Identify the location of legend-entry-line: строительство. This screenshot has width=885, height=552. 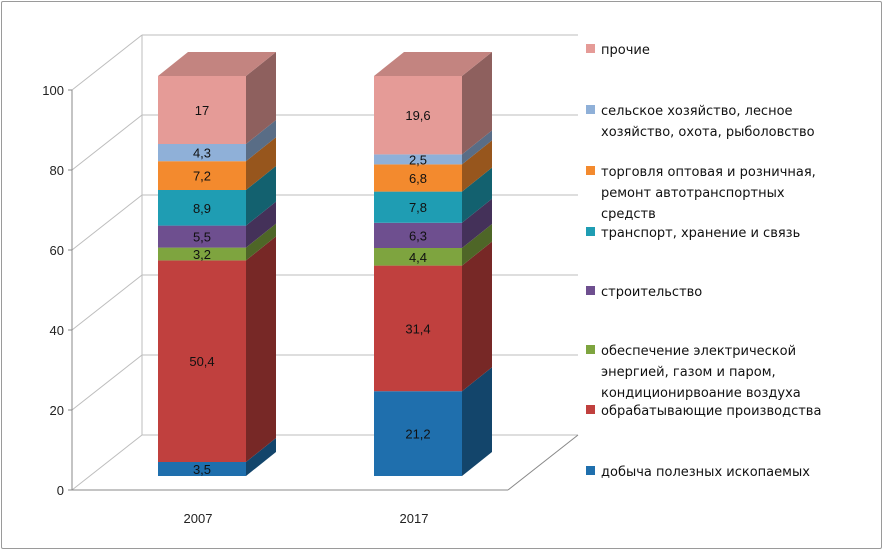
(651, 292).